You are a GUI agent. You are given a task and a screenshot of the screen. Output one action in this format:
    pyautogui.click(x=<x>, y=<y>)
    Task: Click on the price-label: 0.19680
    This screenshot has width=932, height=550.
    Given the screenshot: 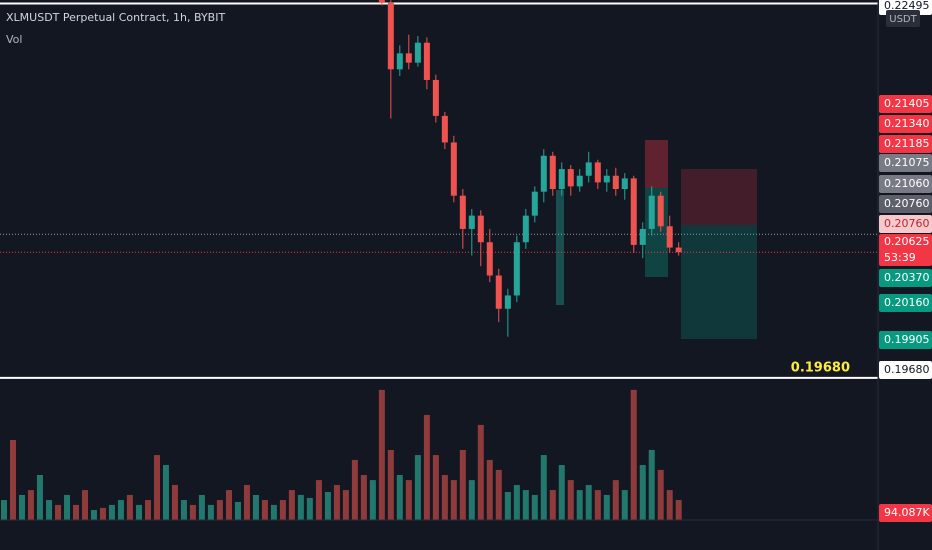 What is the action you would take?
    pyautogui.click(x=907, y=369)
    